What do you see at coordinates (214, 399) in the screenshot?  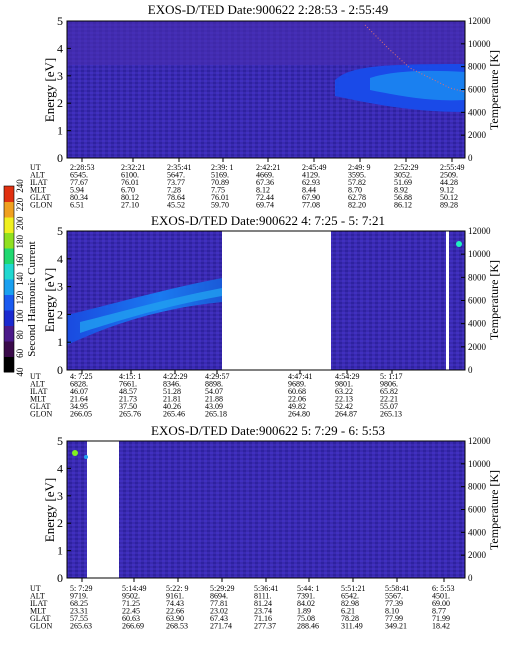 I see `table-cell: 21.88` at bounding box center [214, 399].